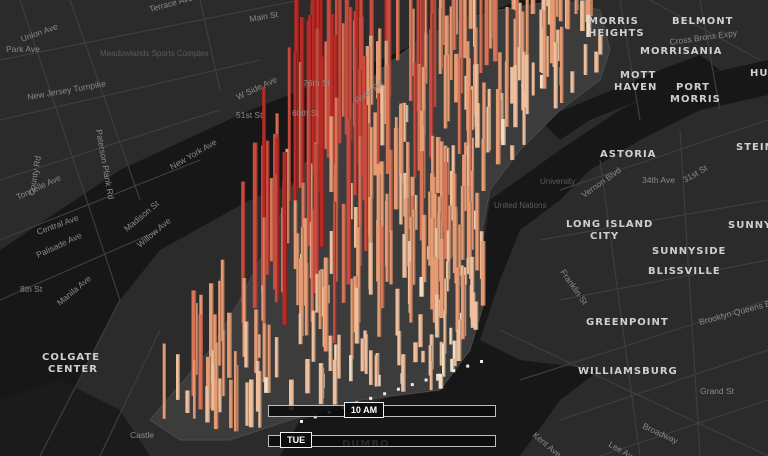 The width and height of the screenshot is (768, 456). What do you see at coordinates (31, 289) in the screenshot?
I see `street-label: 8th St` at bounding box center [31, 289].